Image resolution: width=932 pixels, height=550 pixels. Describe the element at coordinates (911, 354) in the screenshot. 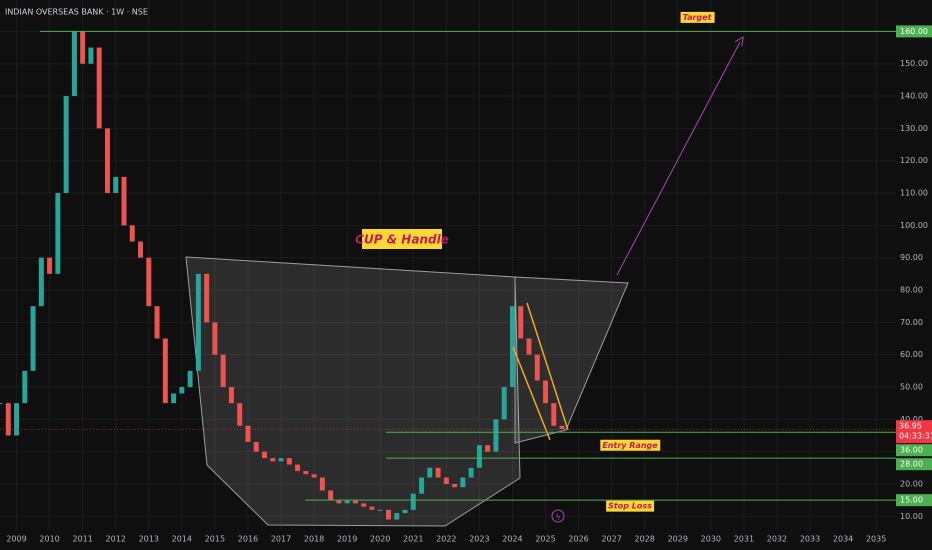

I see `y-tick-label: 60.00` at that location.